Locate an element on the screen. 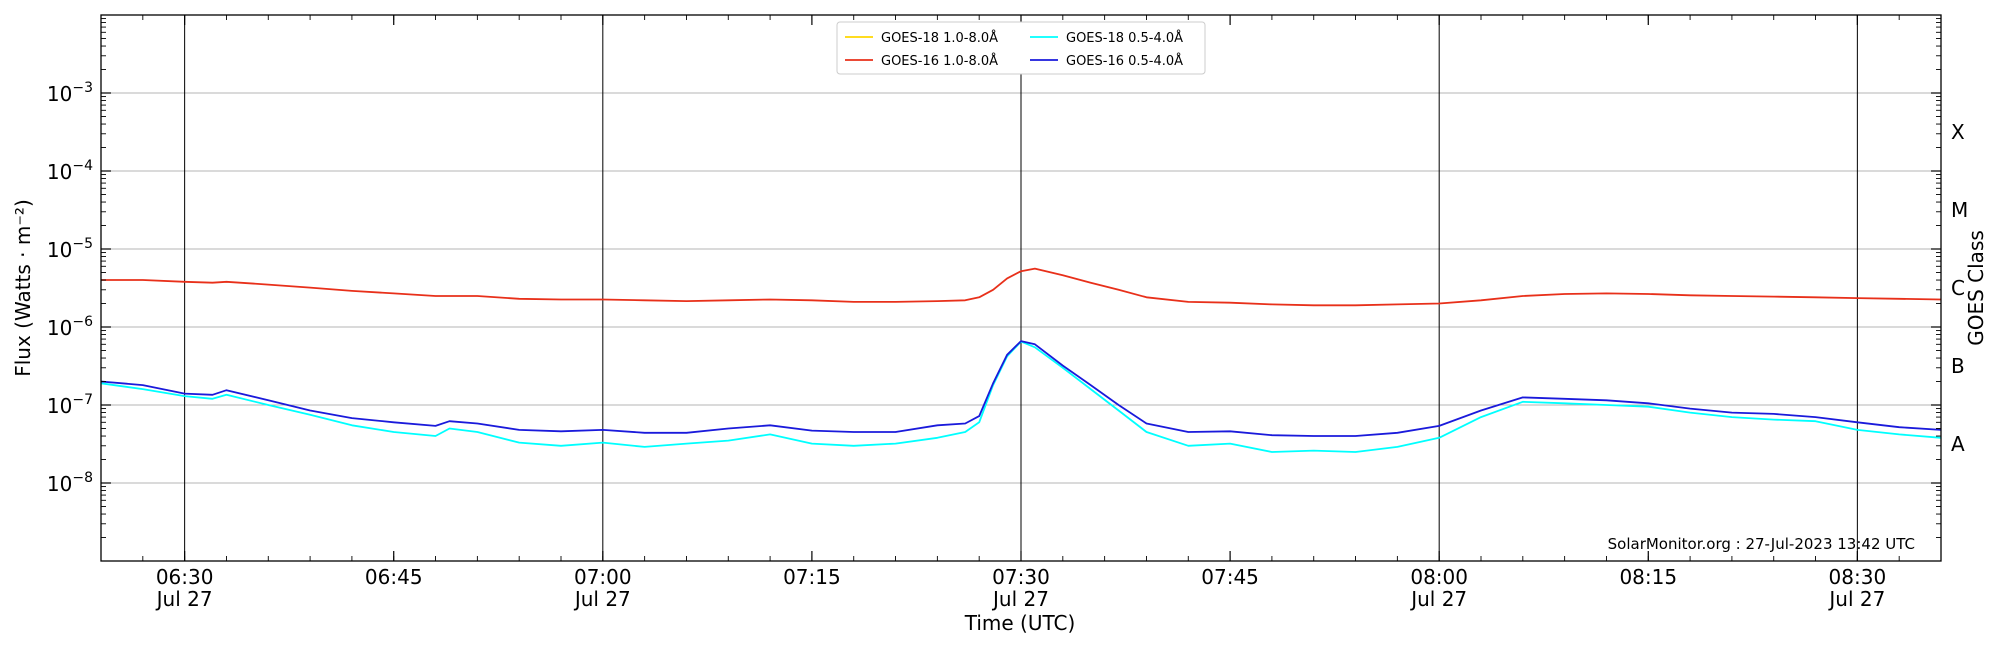  y-tick-label: 10⁻⁶ is located at coordinates (70, 327).